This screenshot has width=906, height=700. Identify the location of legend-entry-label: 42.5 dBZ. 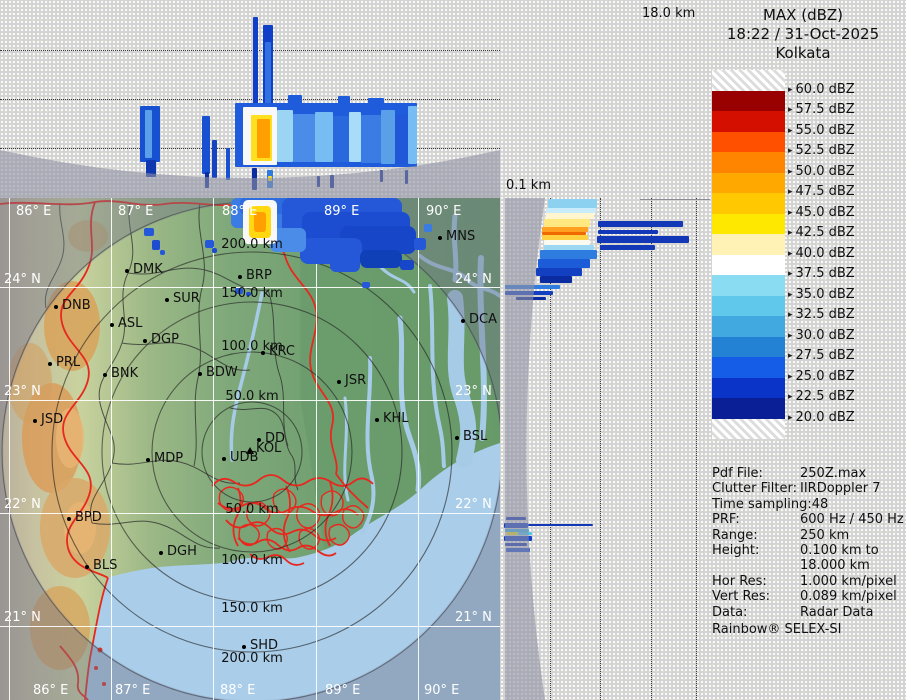
(825, 232).